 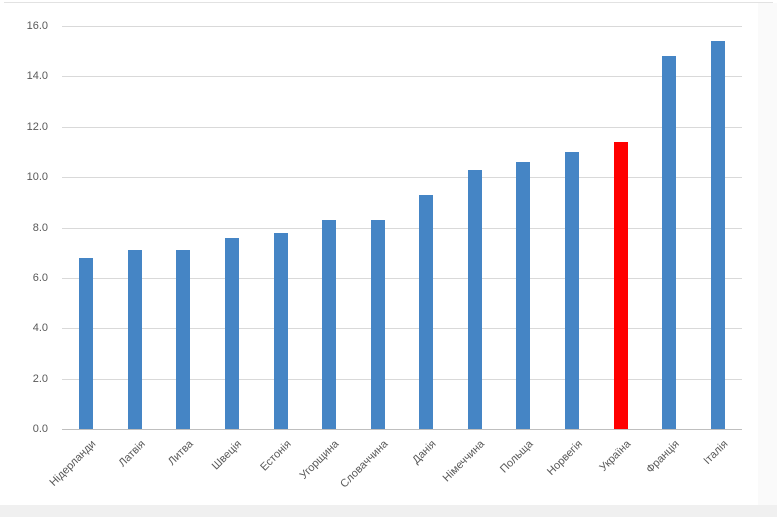 I want to click on y-axis-tick-label: 4.0, so click(x=40, y=328).